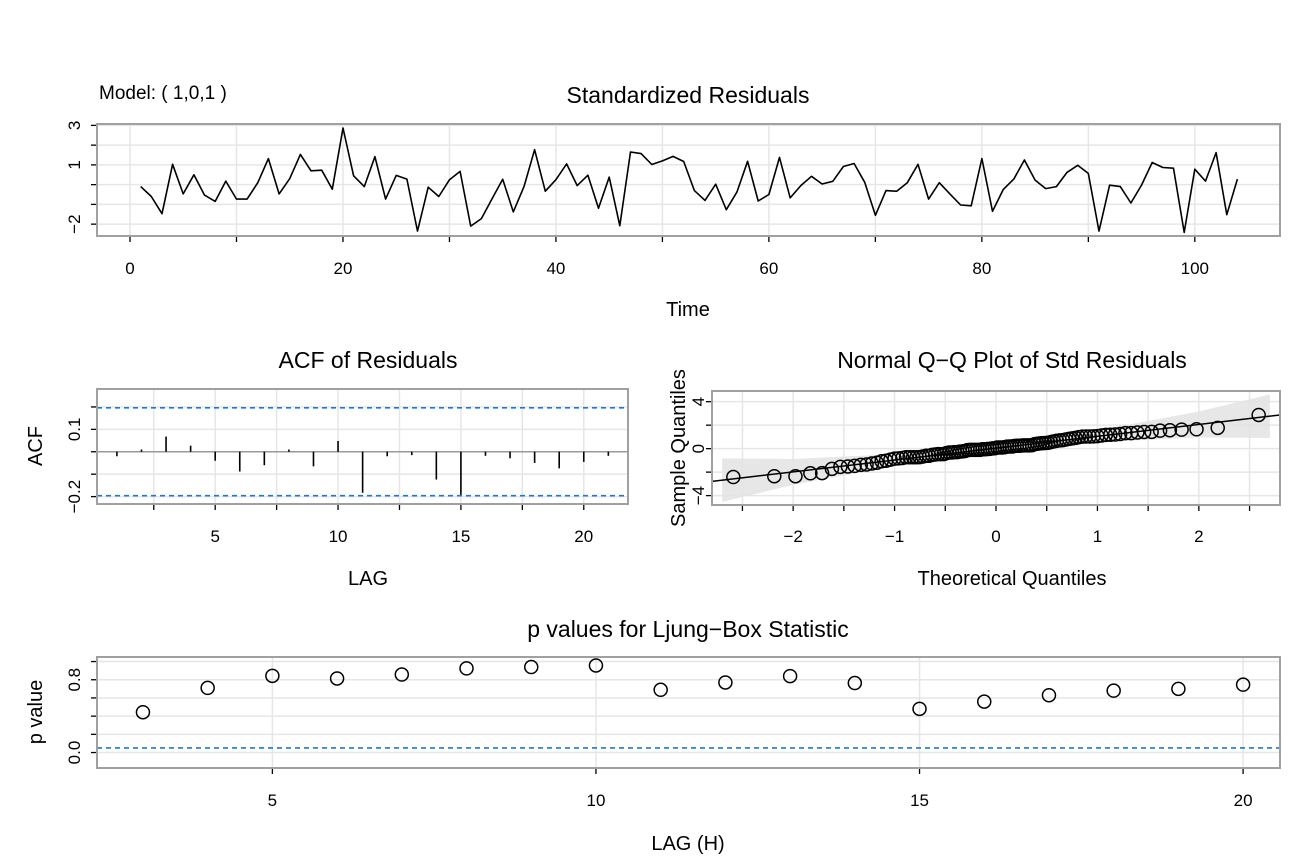 The width and height of the screenshot is (1300, 860). Describe the element at coordinates (36, 712) in the screenshot. I see `ljungbox-ylabel: p value` at that location.